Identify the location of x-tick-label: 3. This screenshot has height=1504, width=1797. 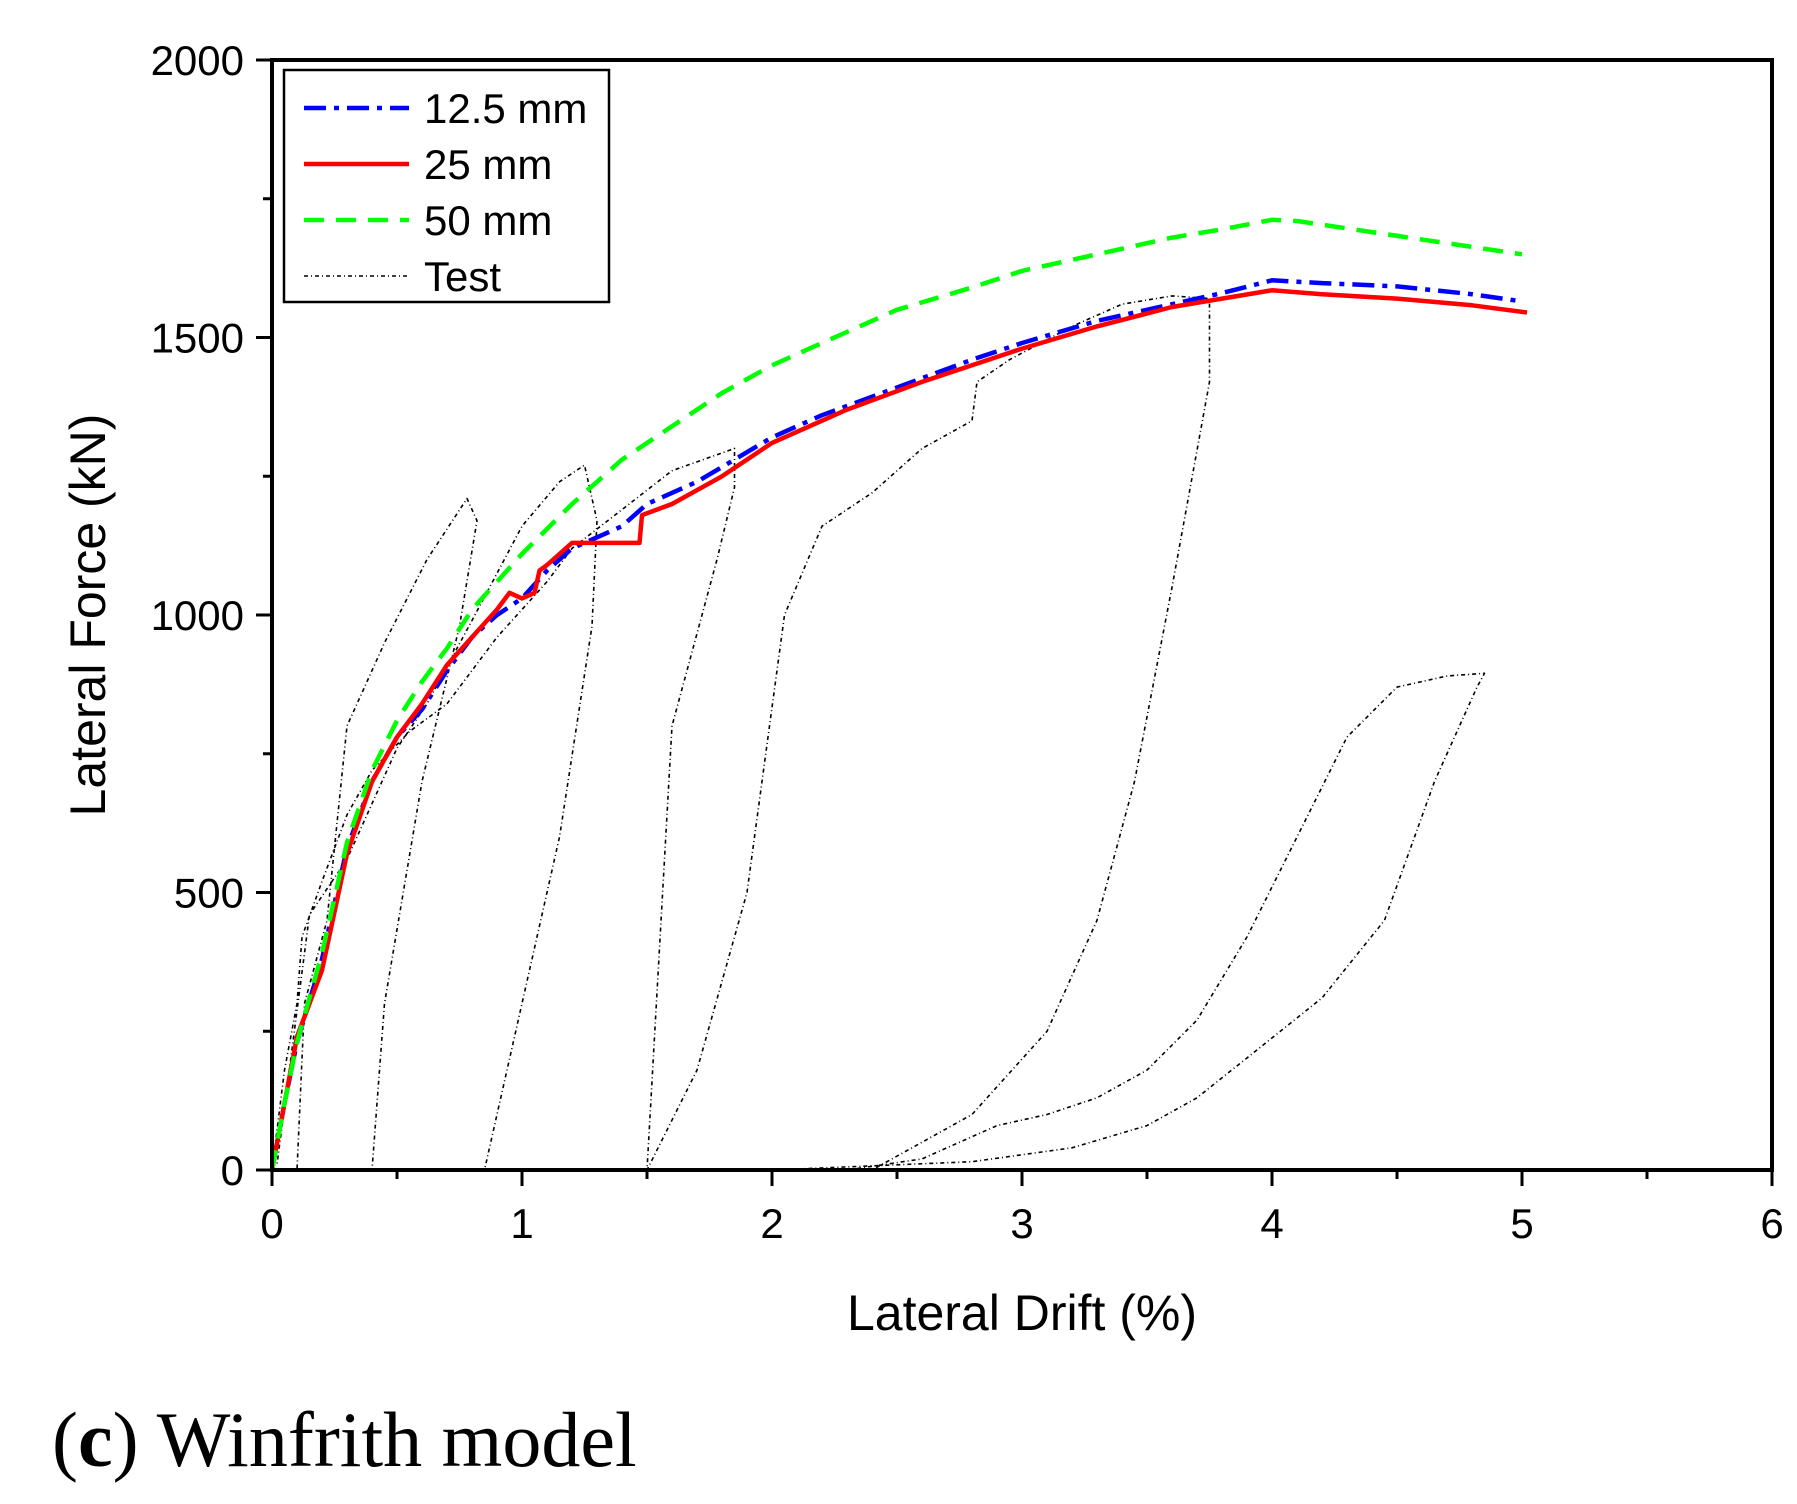
(1021, 1223).